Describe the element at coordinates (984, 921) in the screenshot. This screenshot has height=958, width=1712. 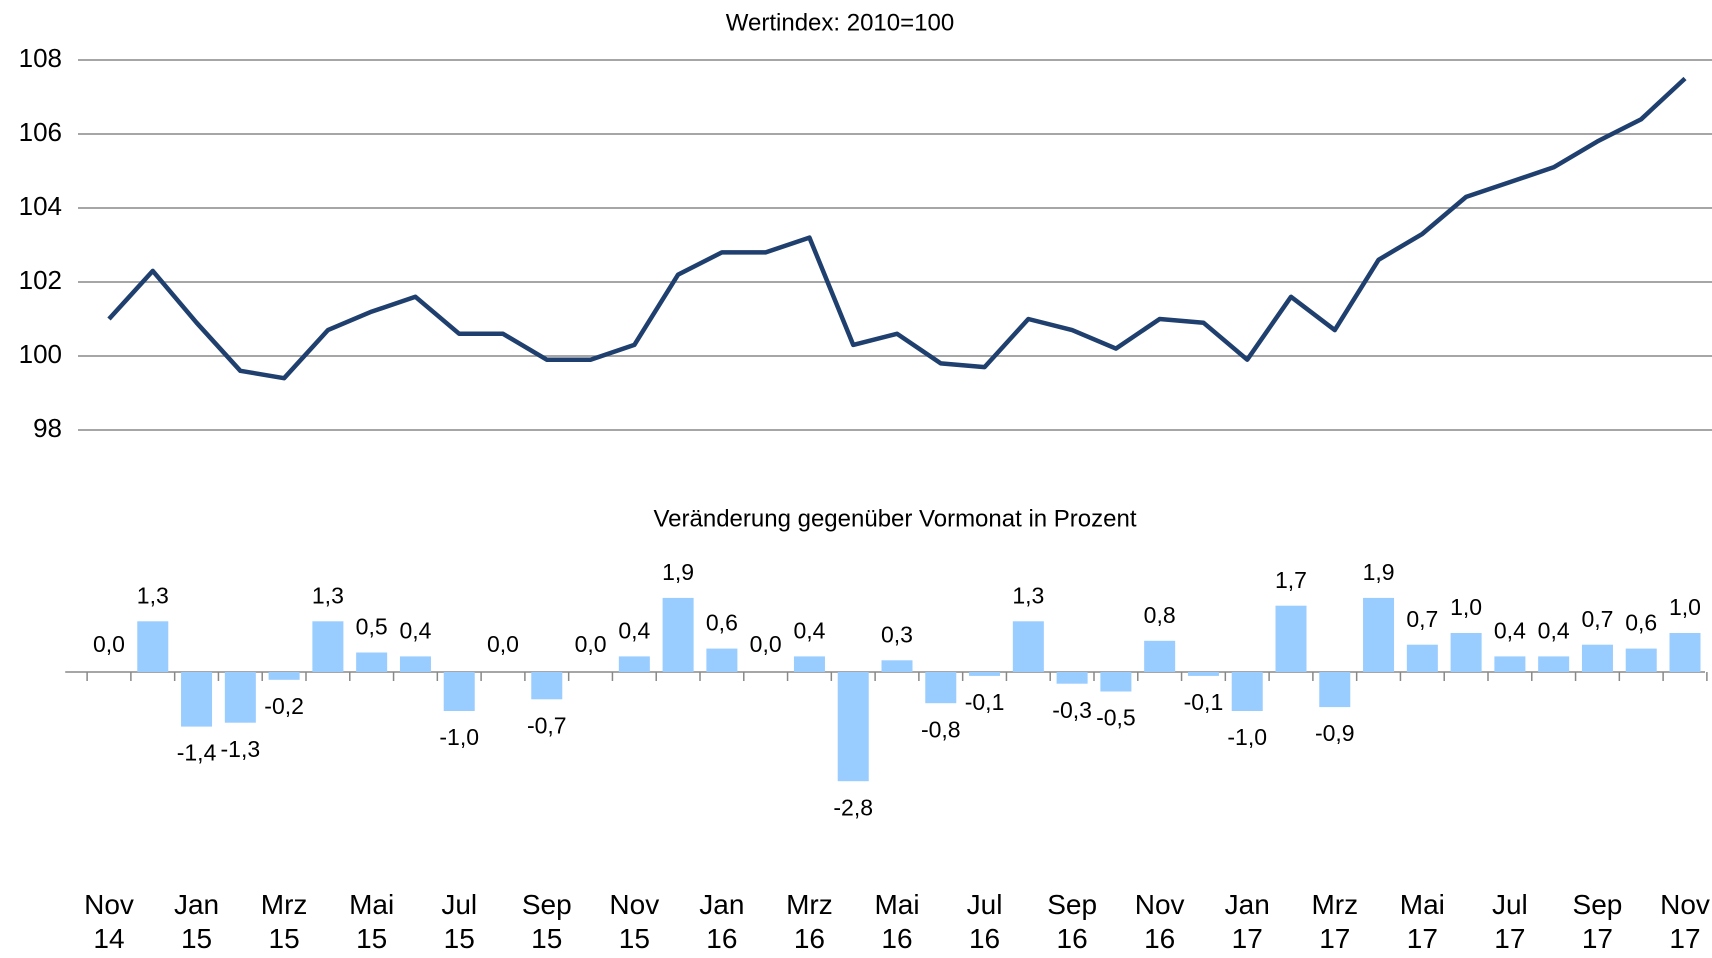
I see `x-tick-label: Jul 16` at that location.